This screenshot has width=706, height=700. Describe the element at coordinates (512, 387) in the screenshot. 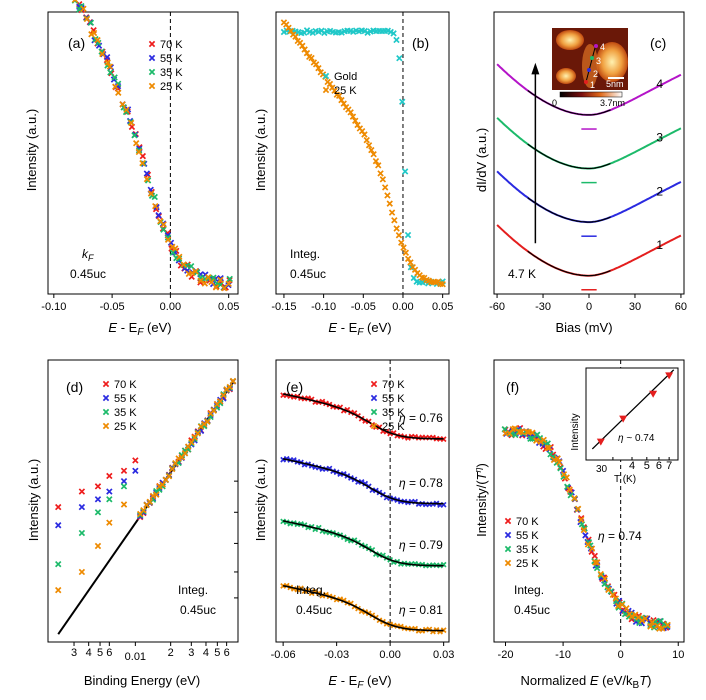

I see `panel-label: (f)` at that location.